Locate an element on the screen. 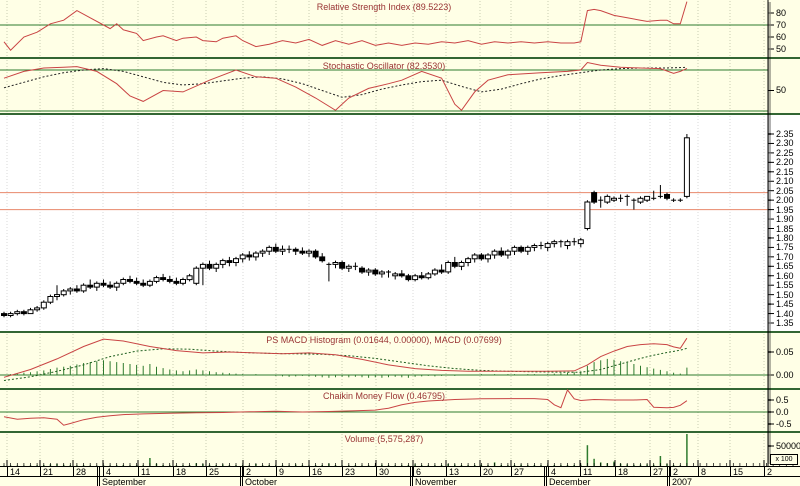 The image size is (800, 486). volume-title: Volume (5,575,287) is located at coordinates (384, 439).